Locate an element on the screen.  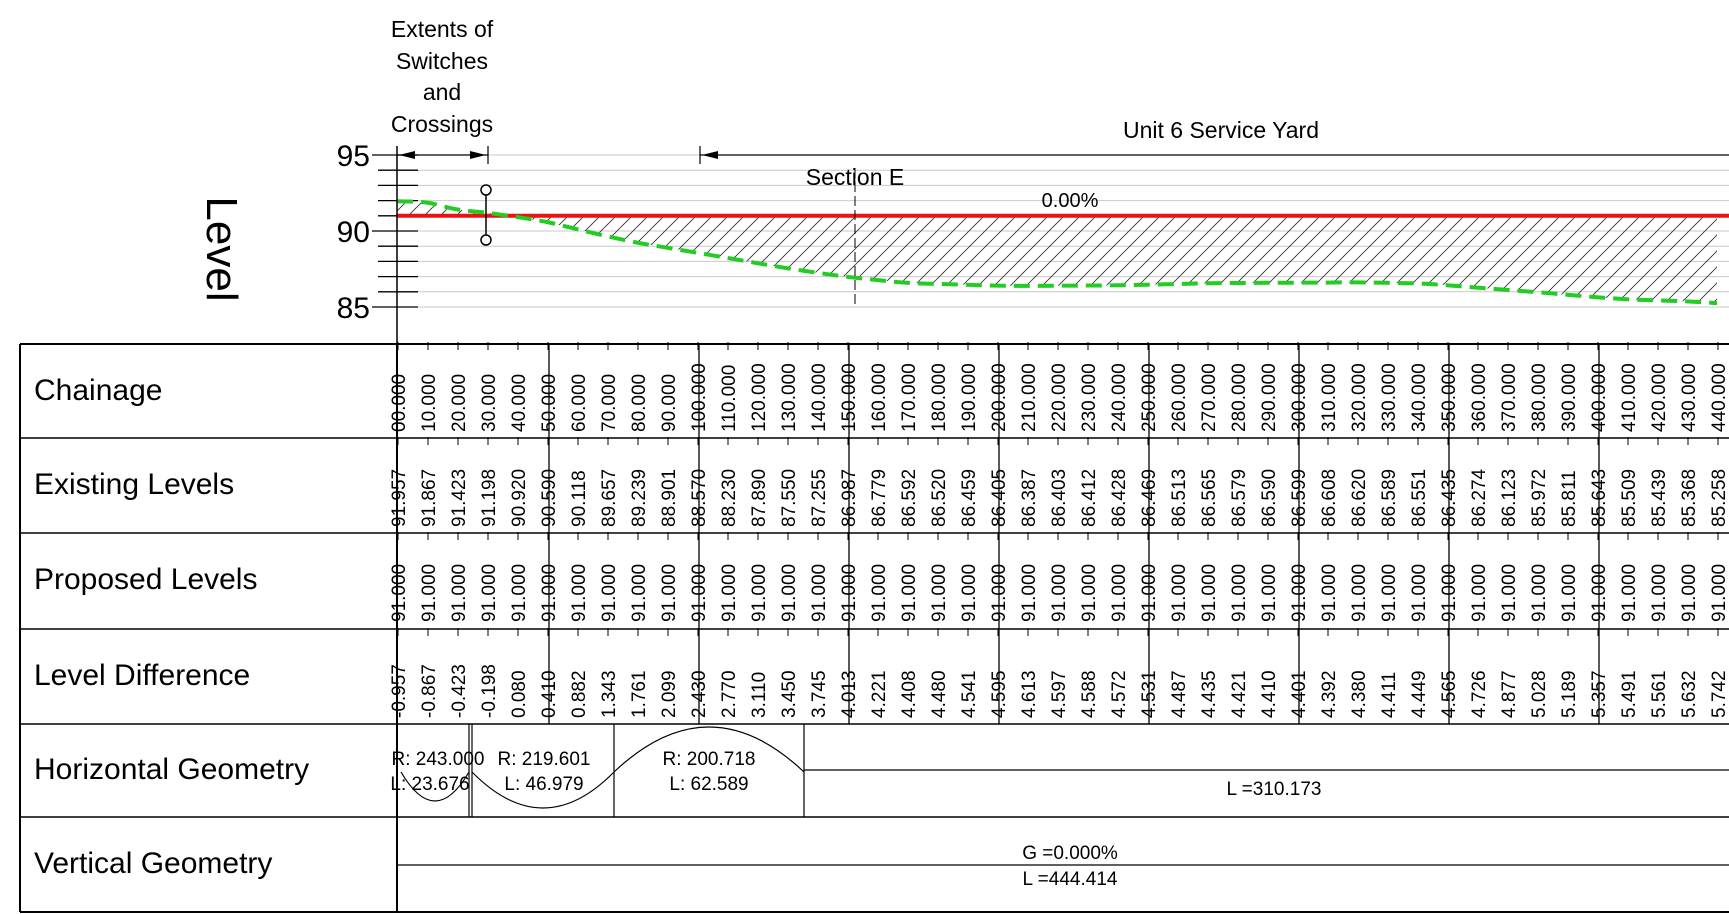
chainage-value: 110.000 is located at coordinates (729, 398).